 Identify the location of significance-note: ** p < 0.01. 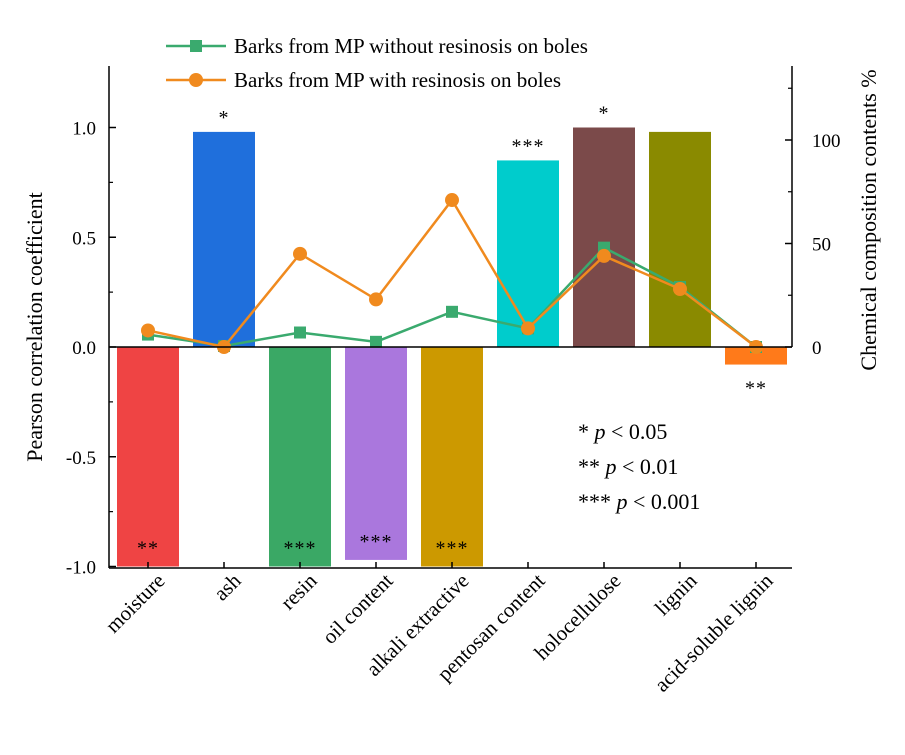
(628, 466).